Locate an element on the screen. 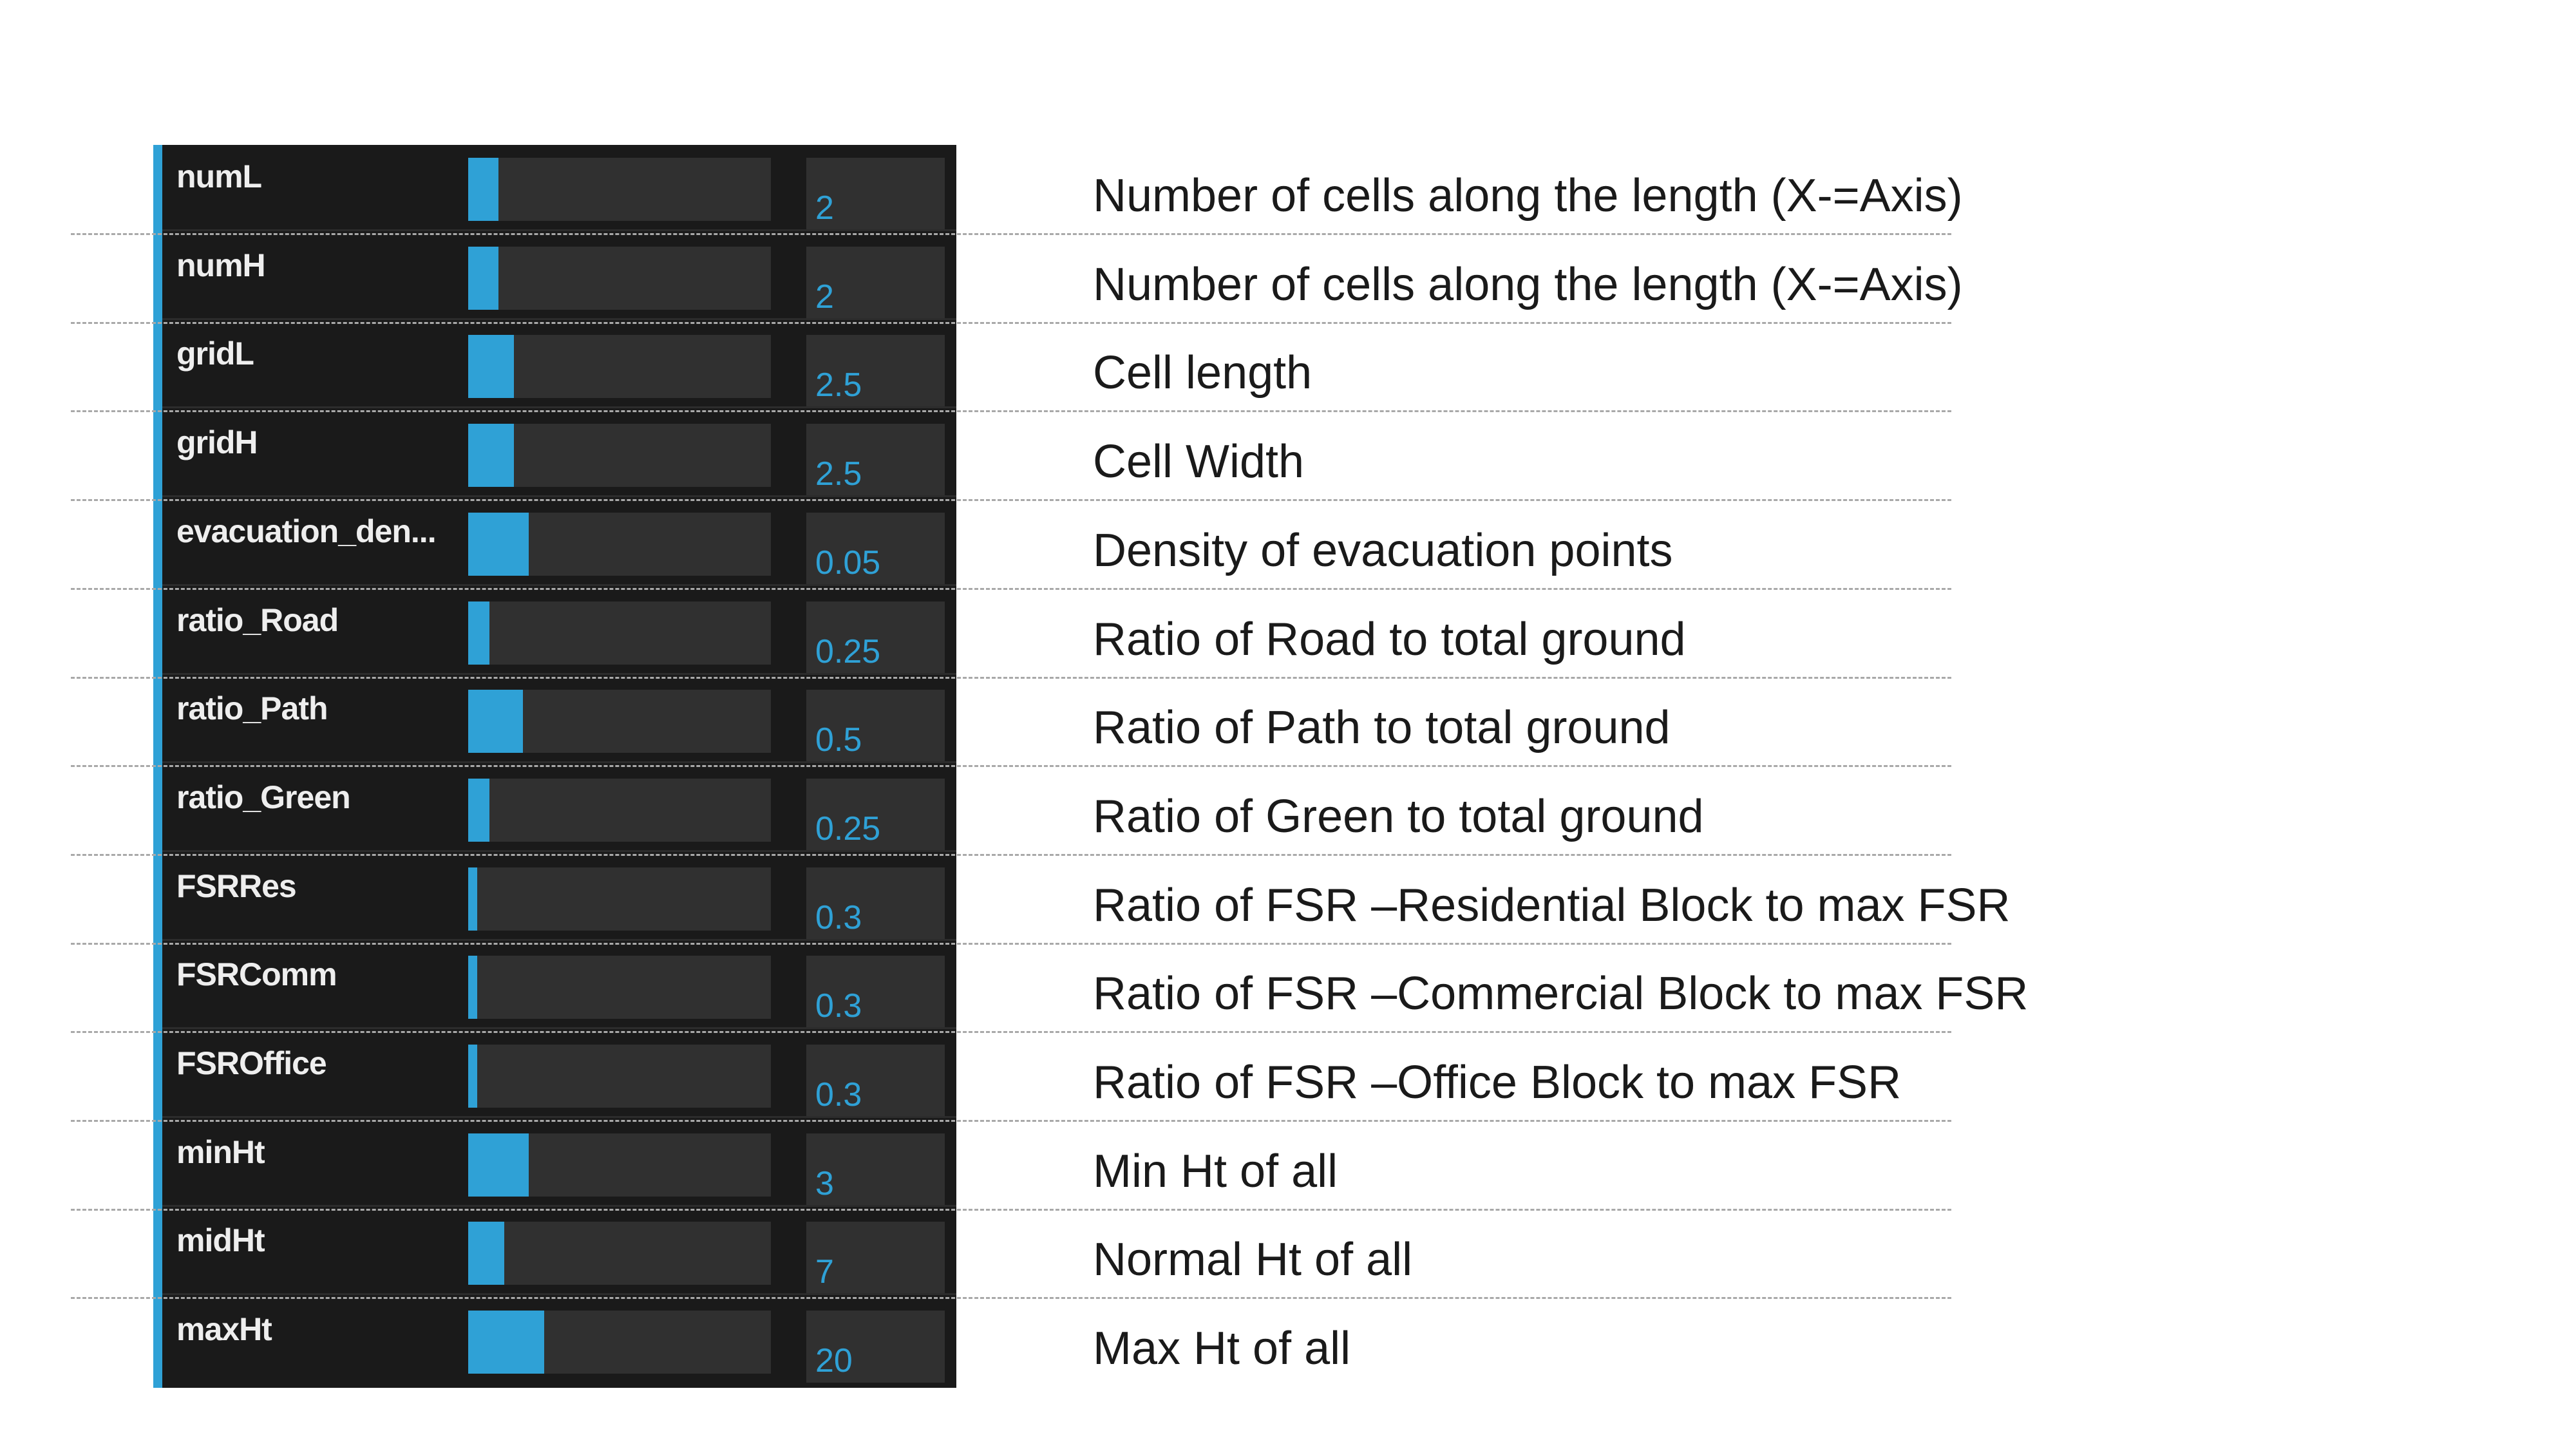 This screenshot has height=1449, width=2576. param-description: Normal Ht of all is located at coordinates (1253, 1260).